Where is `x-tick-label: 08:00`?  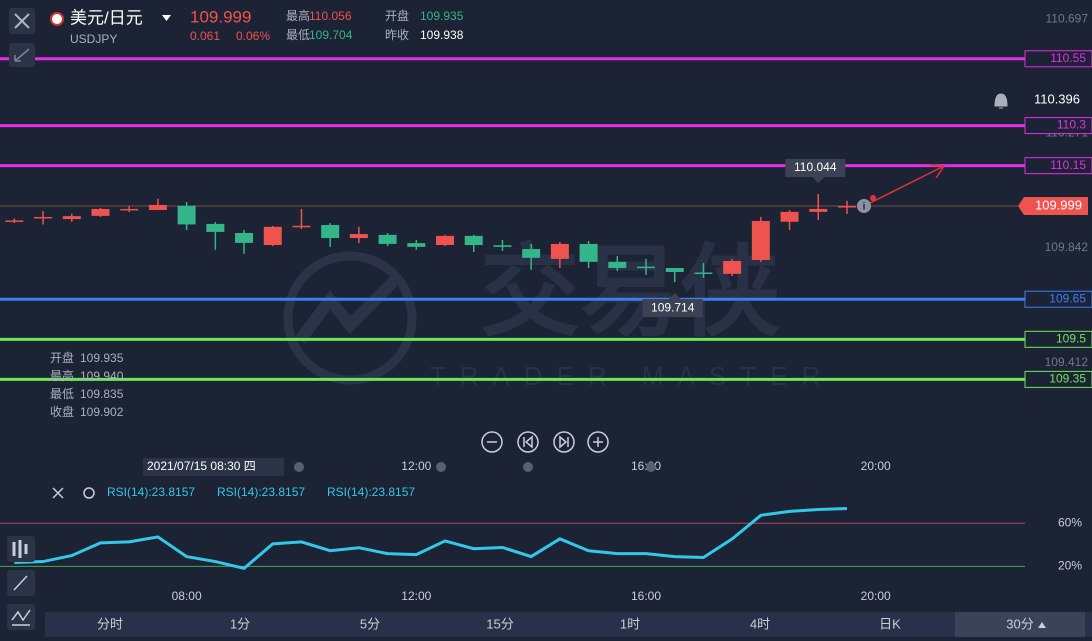 x-tick-label: 08:00 is located at coordinates (187, 596).